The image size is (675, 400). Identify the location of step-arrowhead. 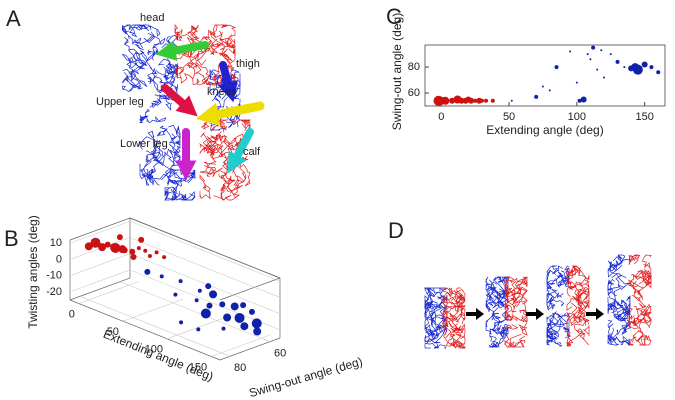
(480, 314).